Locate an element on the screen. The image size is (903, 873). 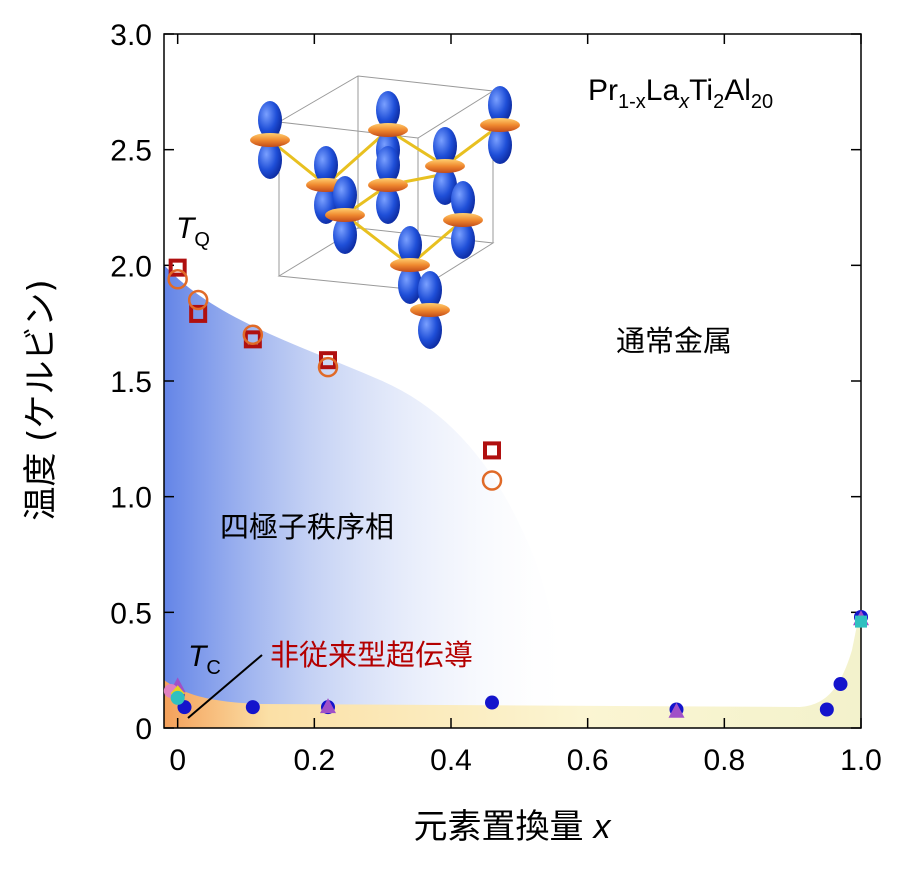
x-tick-label: 0.4 is located at coordinates (451, 760).